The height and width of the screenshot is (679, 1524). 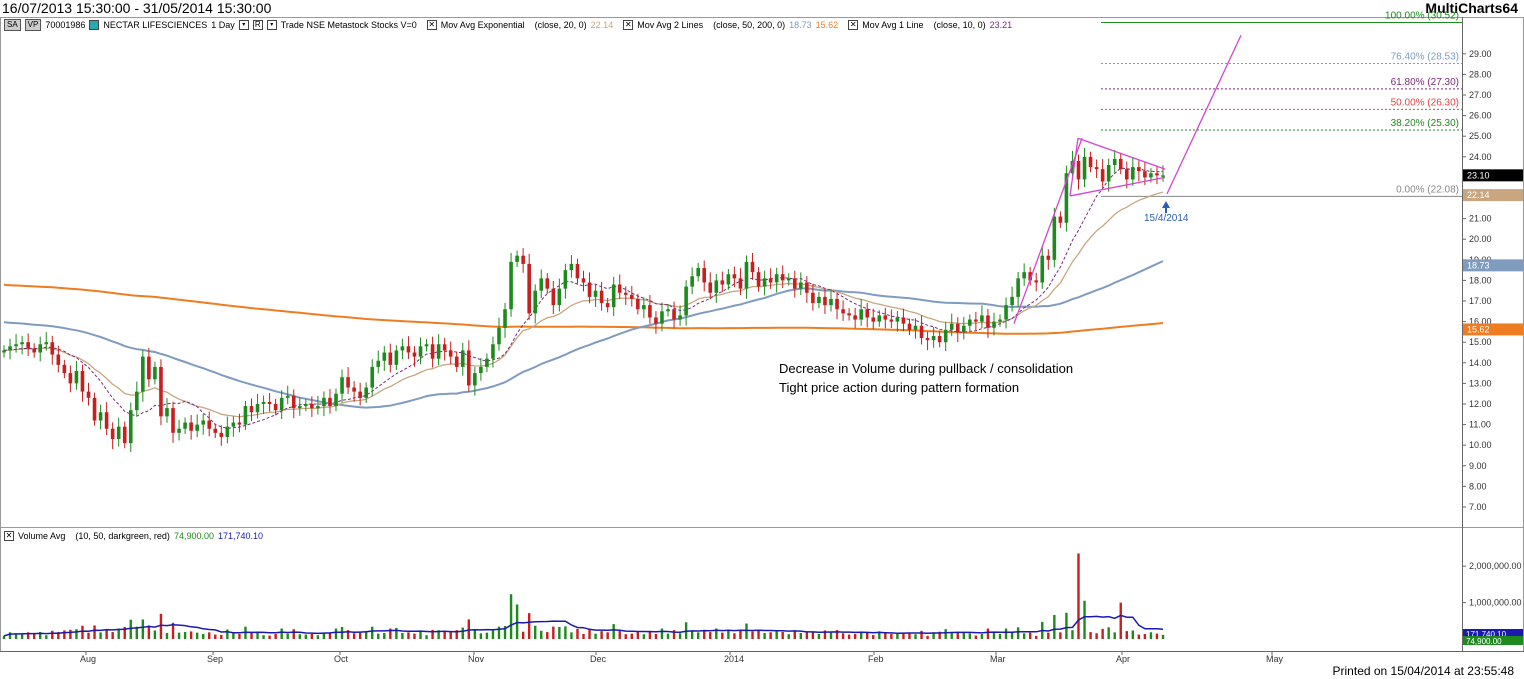 I want to click on y-tick-label: 12.00, so click(x=1480, y=404).